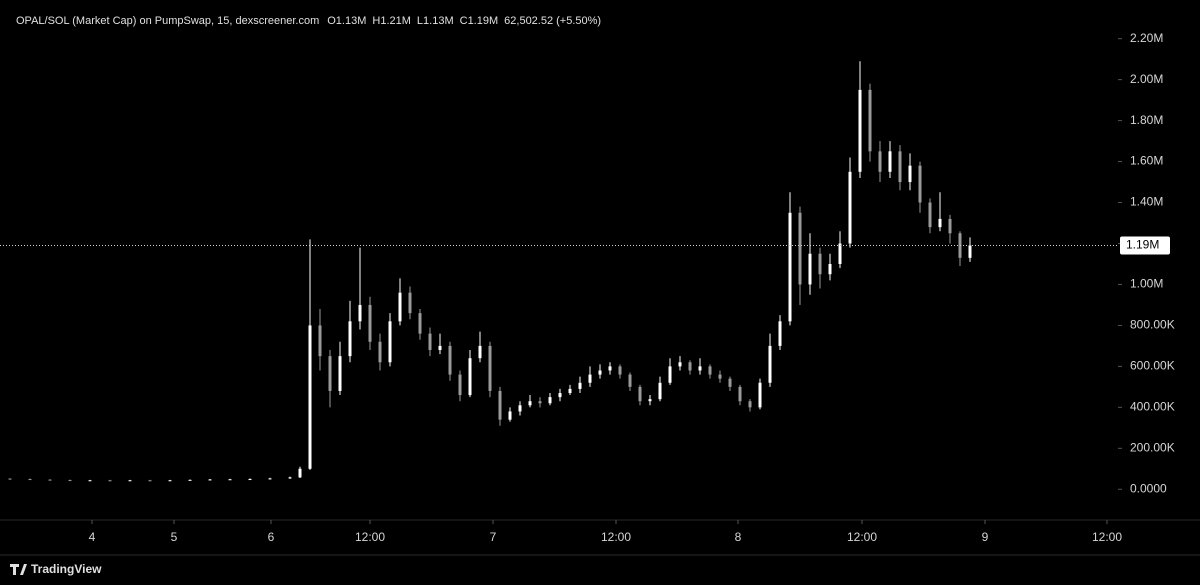 The height and width of the screenshot is (585, 1200). Describe the element at coordinates (92, 537) in the screenshot. I see `x-tick-label: 4` at that location.